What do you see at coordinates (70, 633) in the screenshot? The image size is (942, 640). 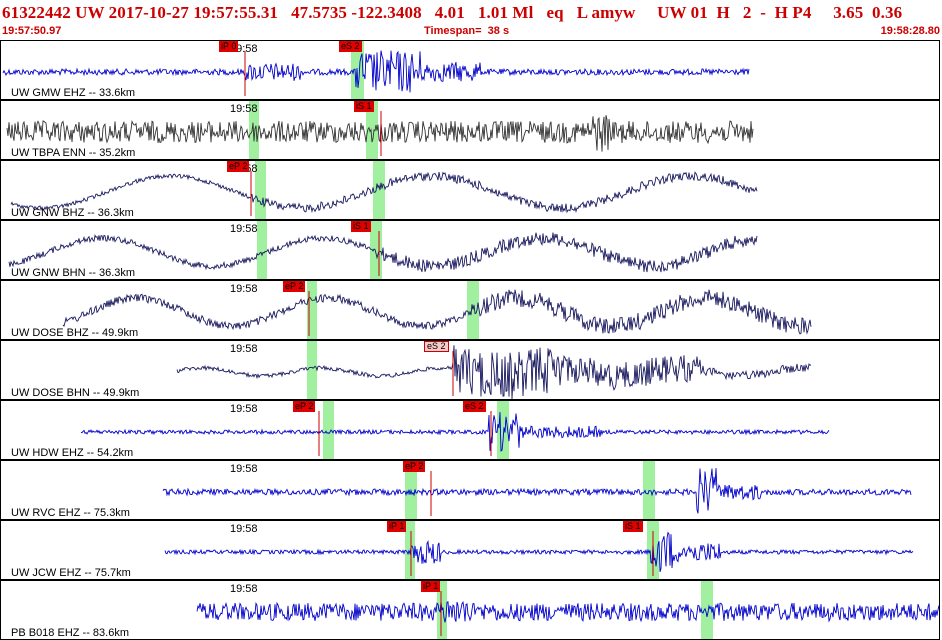 I see `station-label: PB B018 EHZ -- 83.6km` at bounding box center [70, 633].